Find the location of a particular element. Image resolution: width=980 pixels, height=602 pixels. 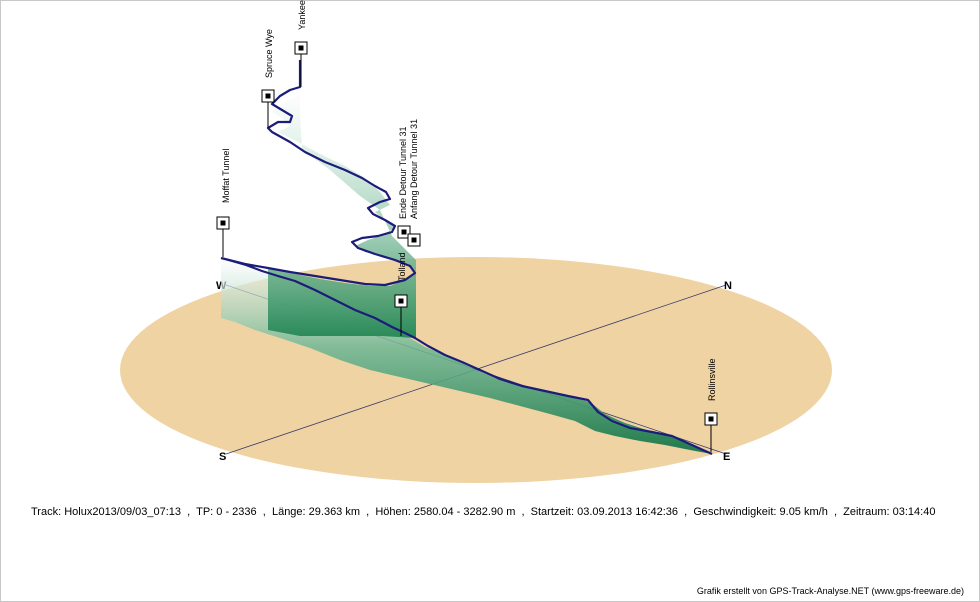

waypoint-moffat-tunnel: Moffat Tunnel is located at coordinates (223, 203).